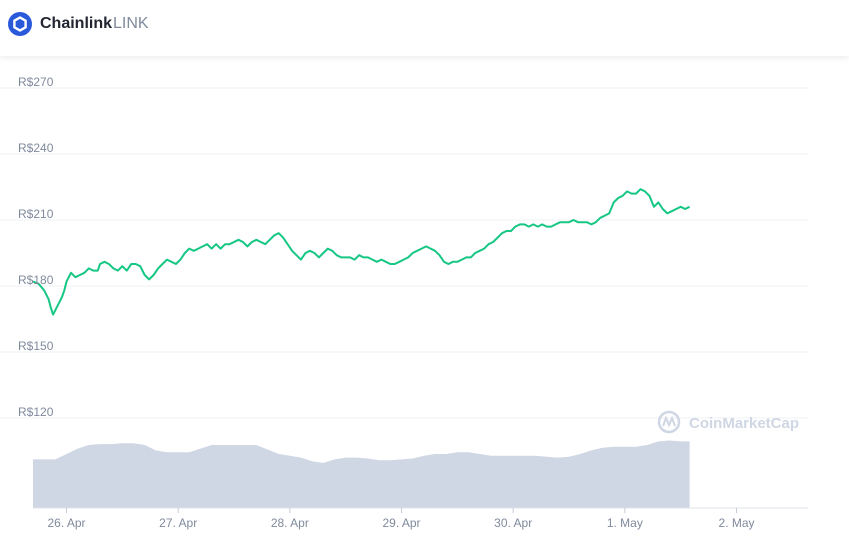 Image resolution: width=849 pixels, height=556 pixels. I want to click on x-tick-label: 26. Apr, so click(66, 523).